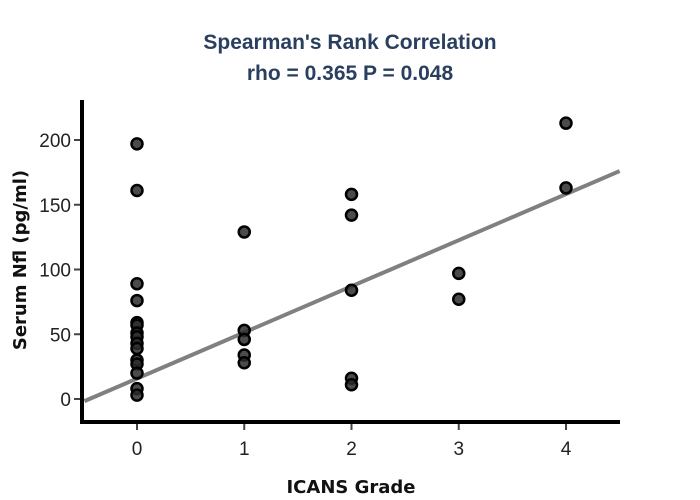 The width and height of the screenshot is (700, 500). What do you see at coordinates (55, 206) in the screenshot?
I see `y-tick-label: 150` at bounding box center [55, 206].